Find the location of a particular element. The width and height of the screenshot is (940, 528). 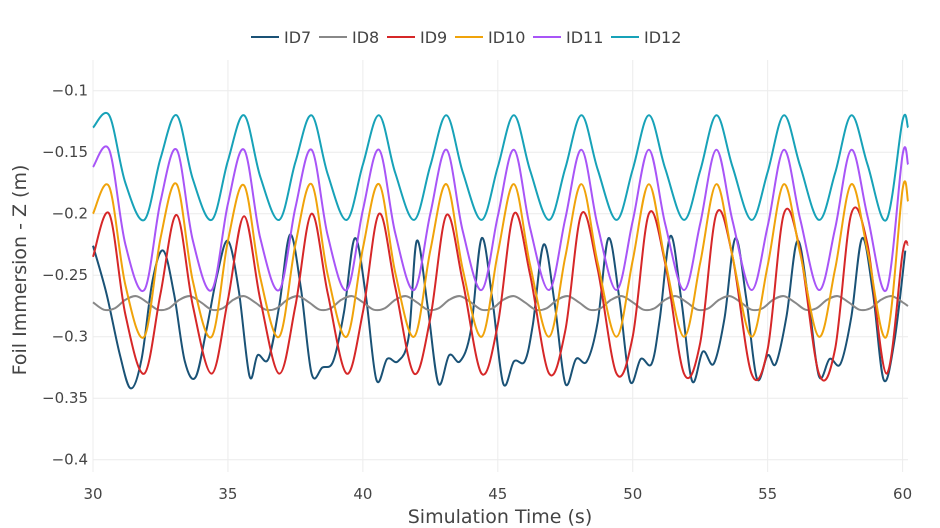

x-axis-ticks: 30 35 40 45 50 55 60 is located at coordinates (497, 494).